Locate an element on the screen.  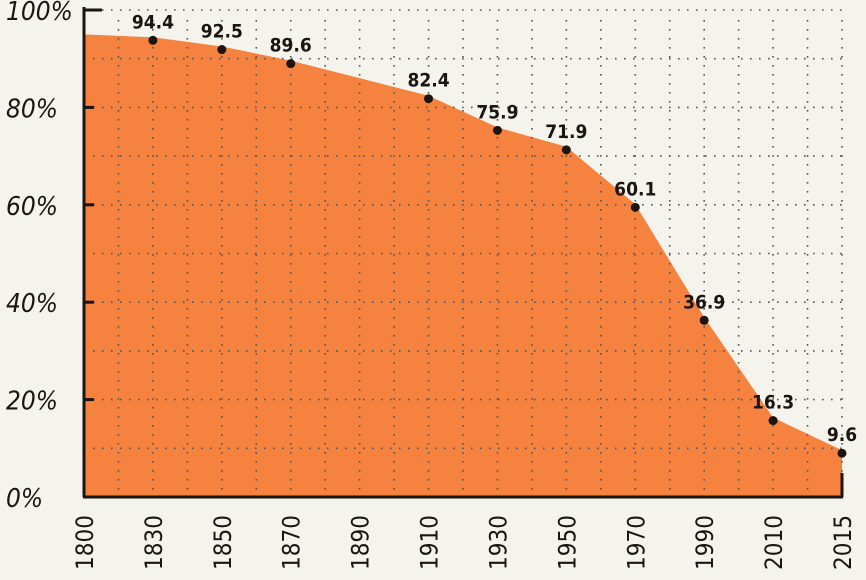
x-tick-label: 1970 is located at coordinates (636, 542).